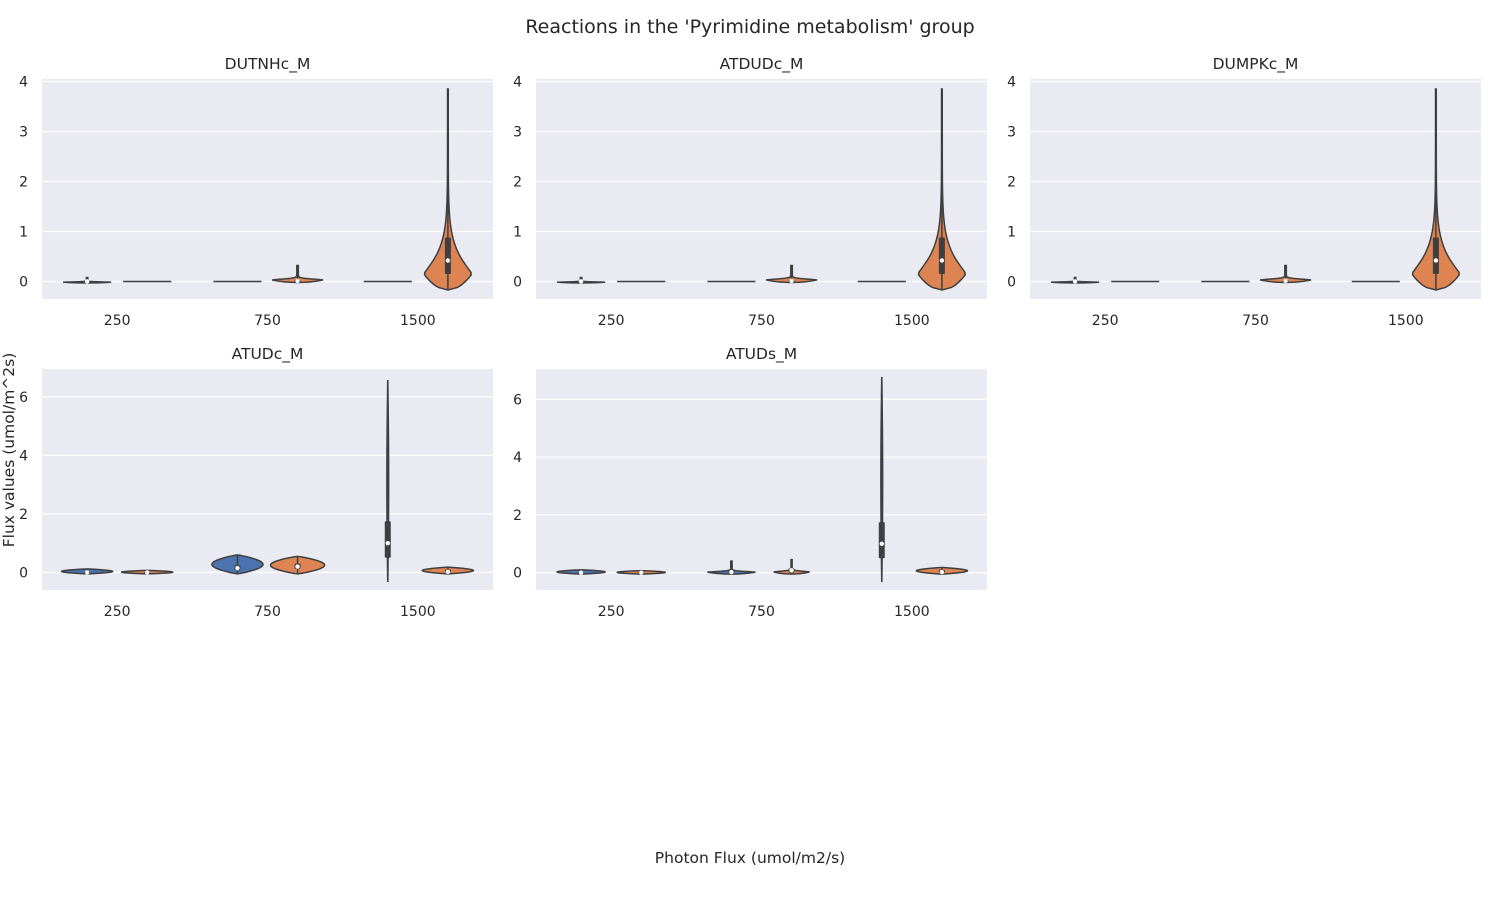 This screenshot has width=1500, height=900. Describe the element at coordinates (517, 400) in the screenshot. I see `y-tick-label: 6` at that location.